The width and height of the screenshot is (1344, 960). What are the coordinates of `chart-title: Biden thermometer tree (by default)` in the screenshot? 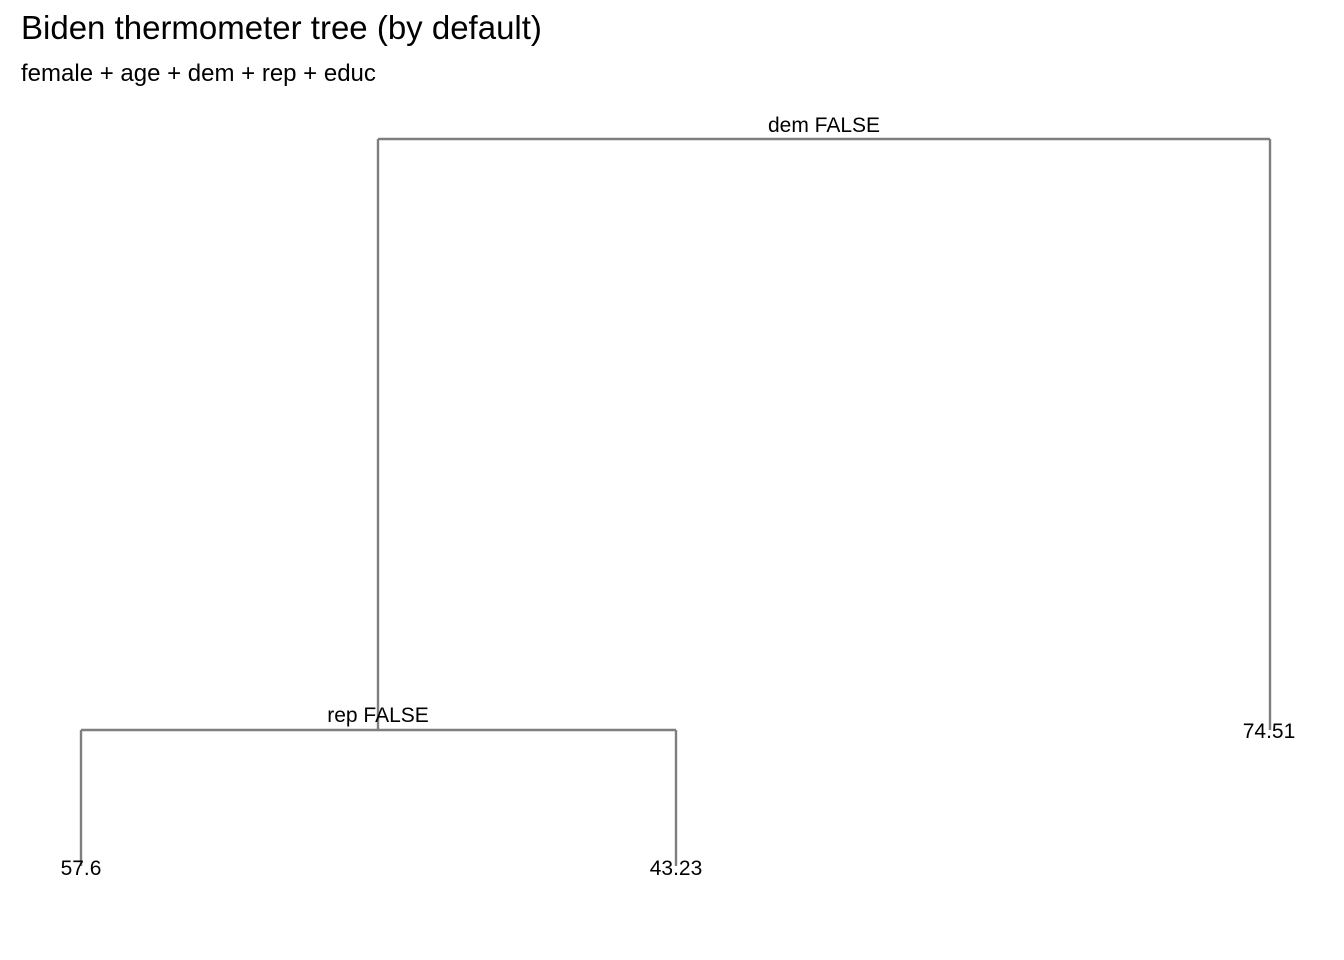 It's located at (281, 27).